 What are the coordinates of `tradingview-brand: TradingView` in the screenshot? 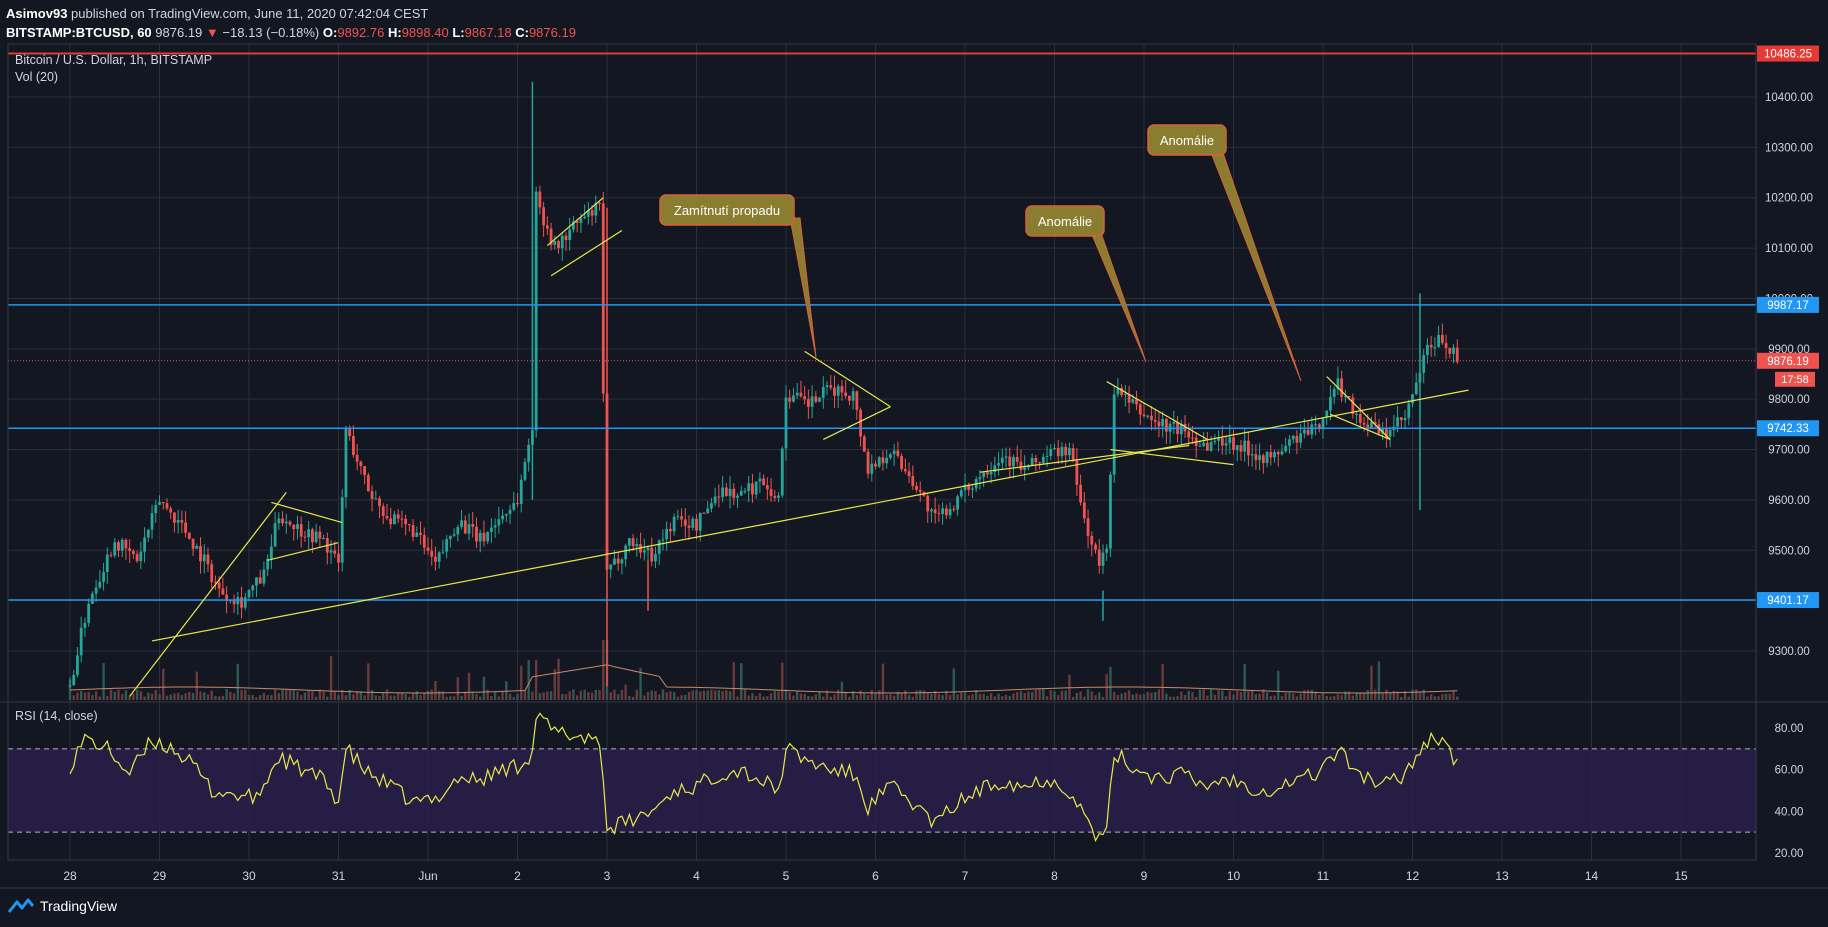 It's located at (62, 906).